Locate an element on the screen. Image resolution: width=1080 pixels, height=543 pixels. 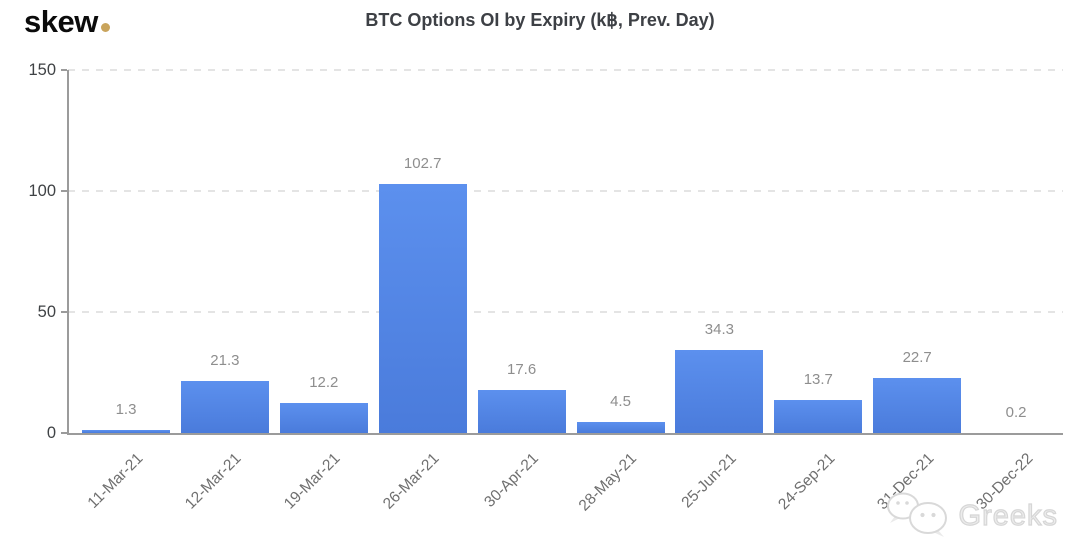
bar-value-label: 22.7 is located at coordinates (917, 358).